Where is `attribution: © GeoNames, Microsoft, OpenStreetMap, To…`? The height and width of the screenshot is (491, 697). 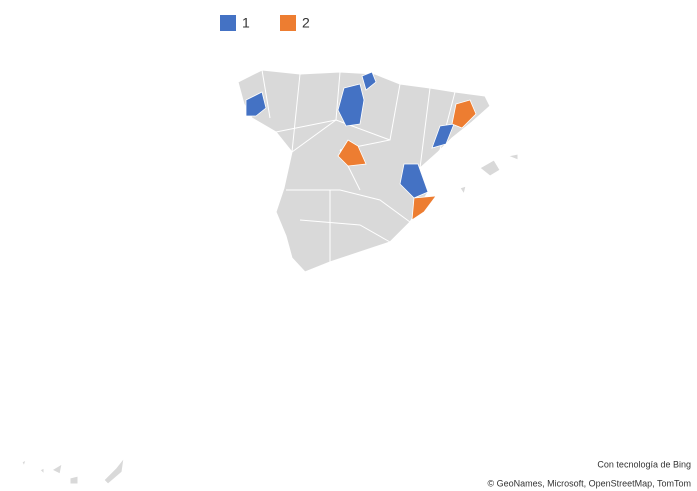 attribution: © GeoNames, Microsoft, OpenStreetMap, To… is located at coordinates (589, 483).